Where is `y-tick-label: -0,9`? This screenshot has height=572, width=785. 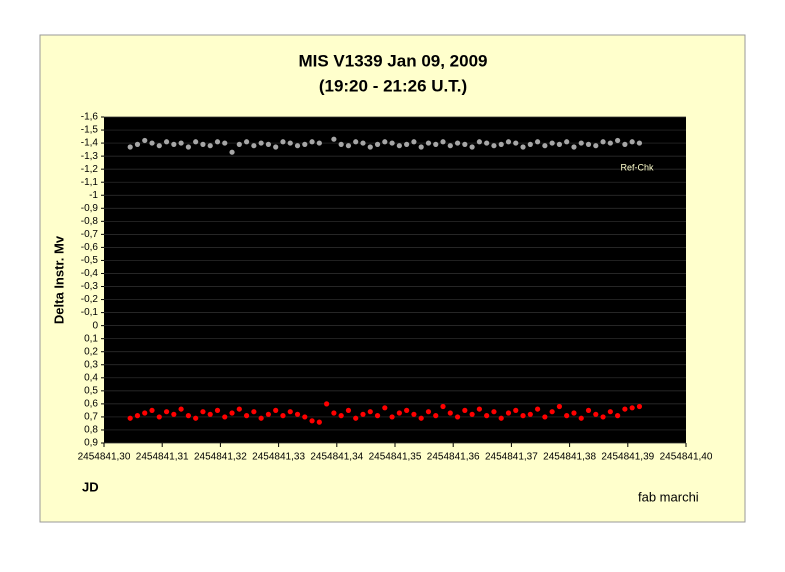 y-tick-label: -0,9 is located at coordinates (90, 208).